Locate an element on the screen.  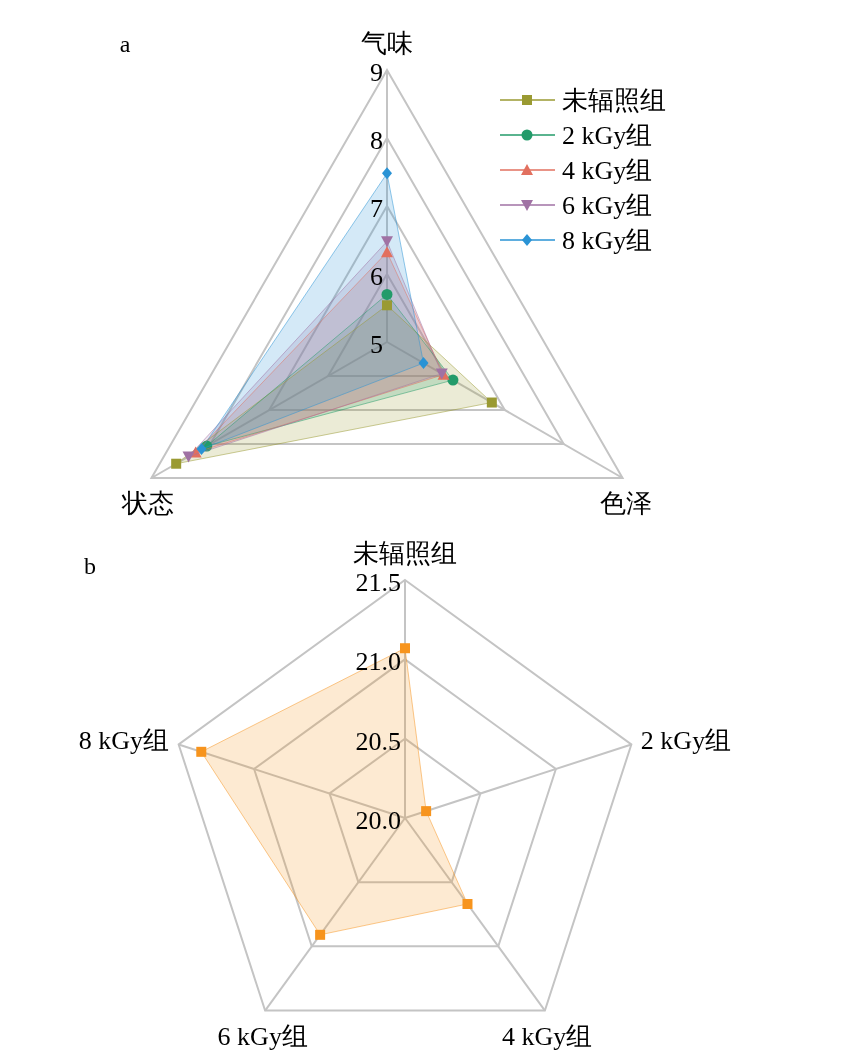
spoke-label: 4 kGy组 is located at coordinates (547, 1036).